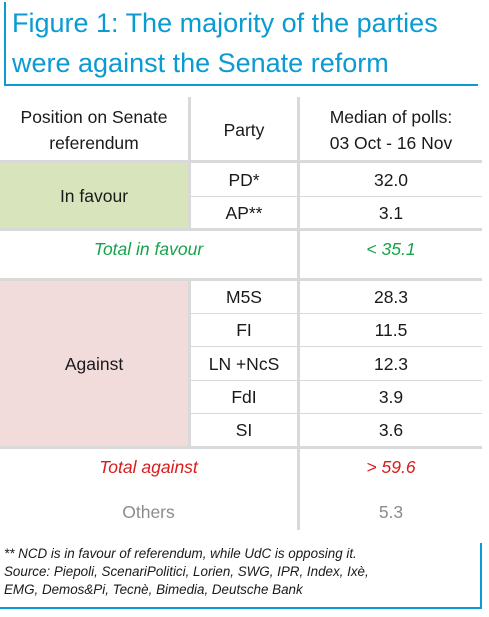  I want to click on party-label: AP**, so click(244, 212).